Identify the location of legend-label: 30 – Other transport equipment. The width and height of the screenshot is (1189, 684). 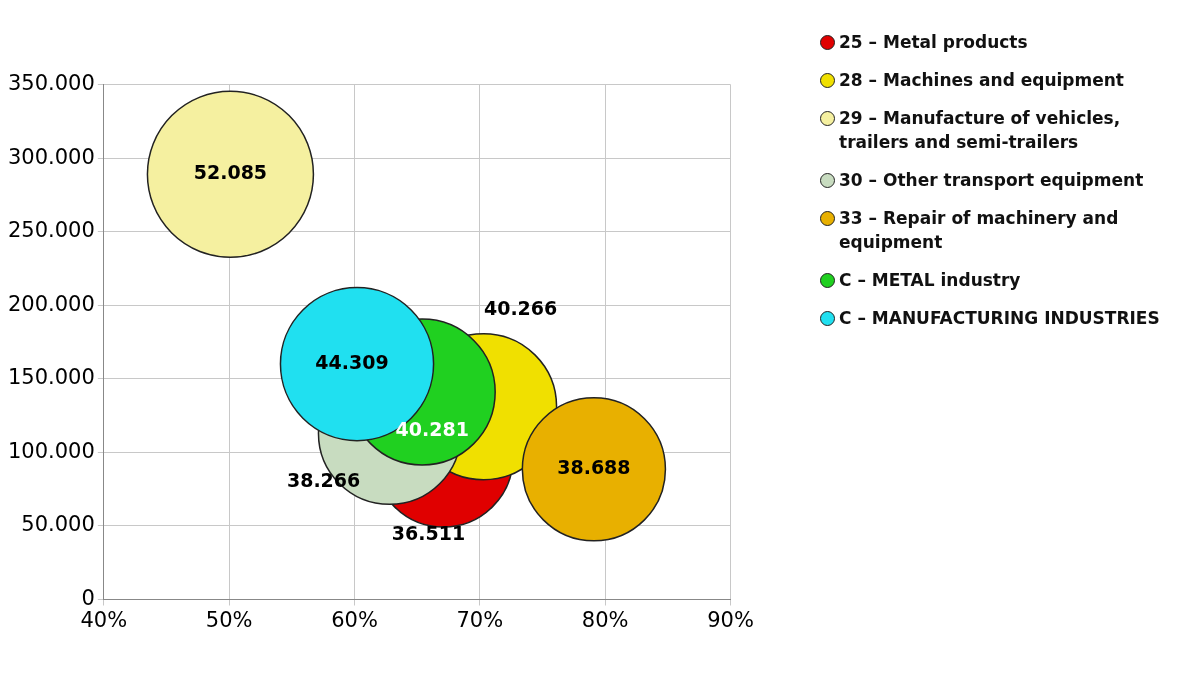
(991, 180).